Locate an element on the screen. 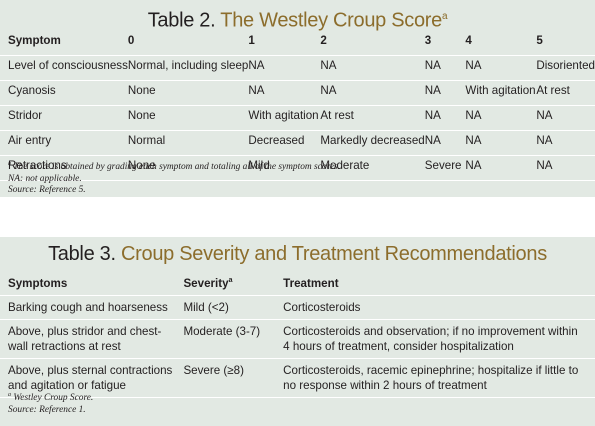 The height and width of the screenshot is (426, 595). table3-cell: Barking cough and hoarseness is located at coordinates (92, 307).